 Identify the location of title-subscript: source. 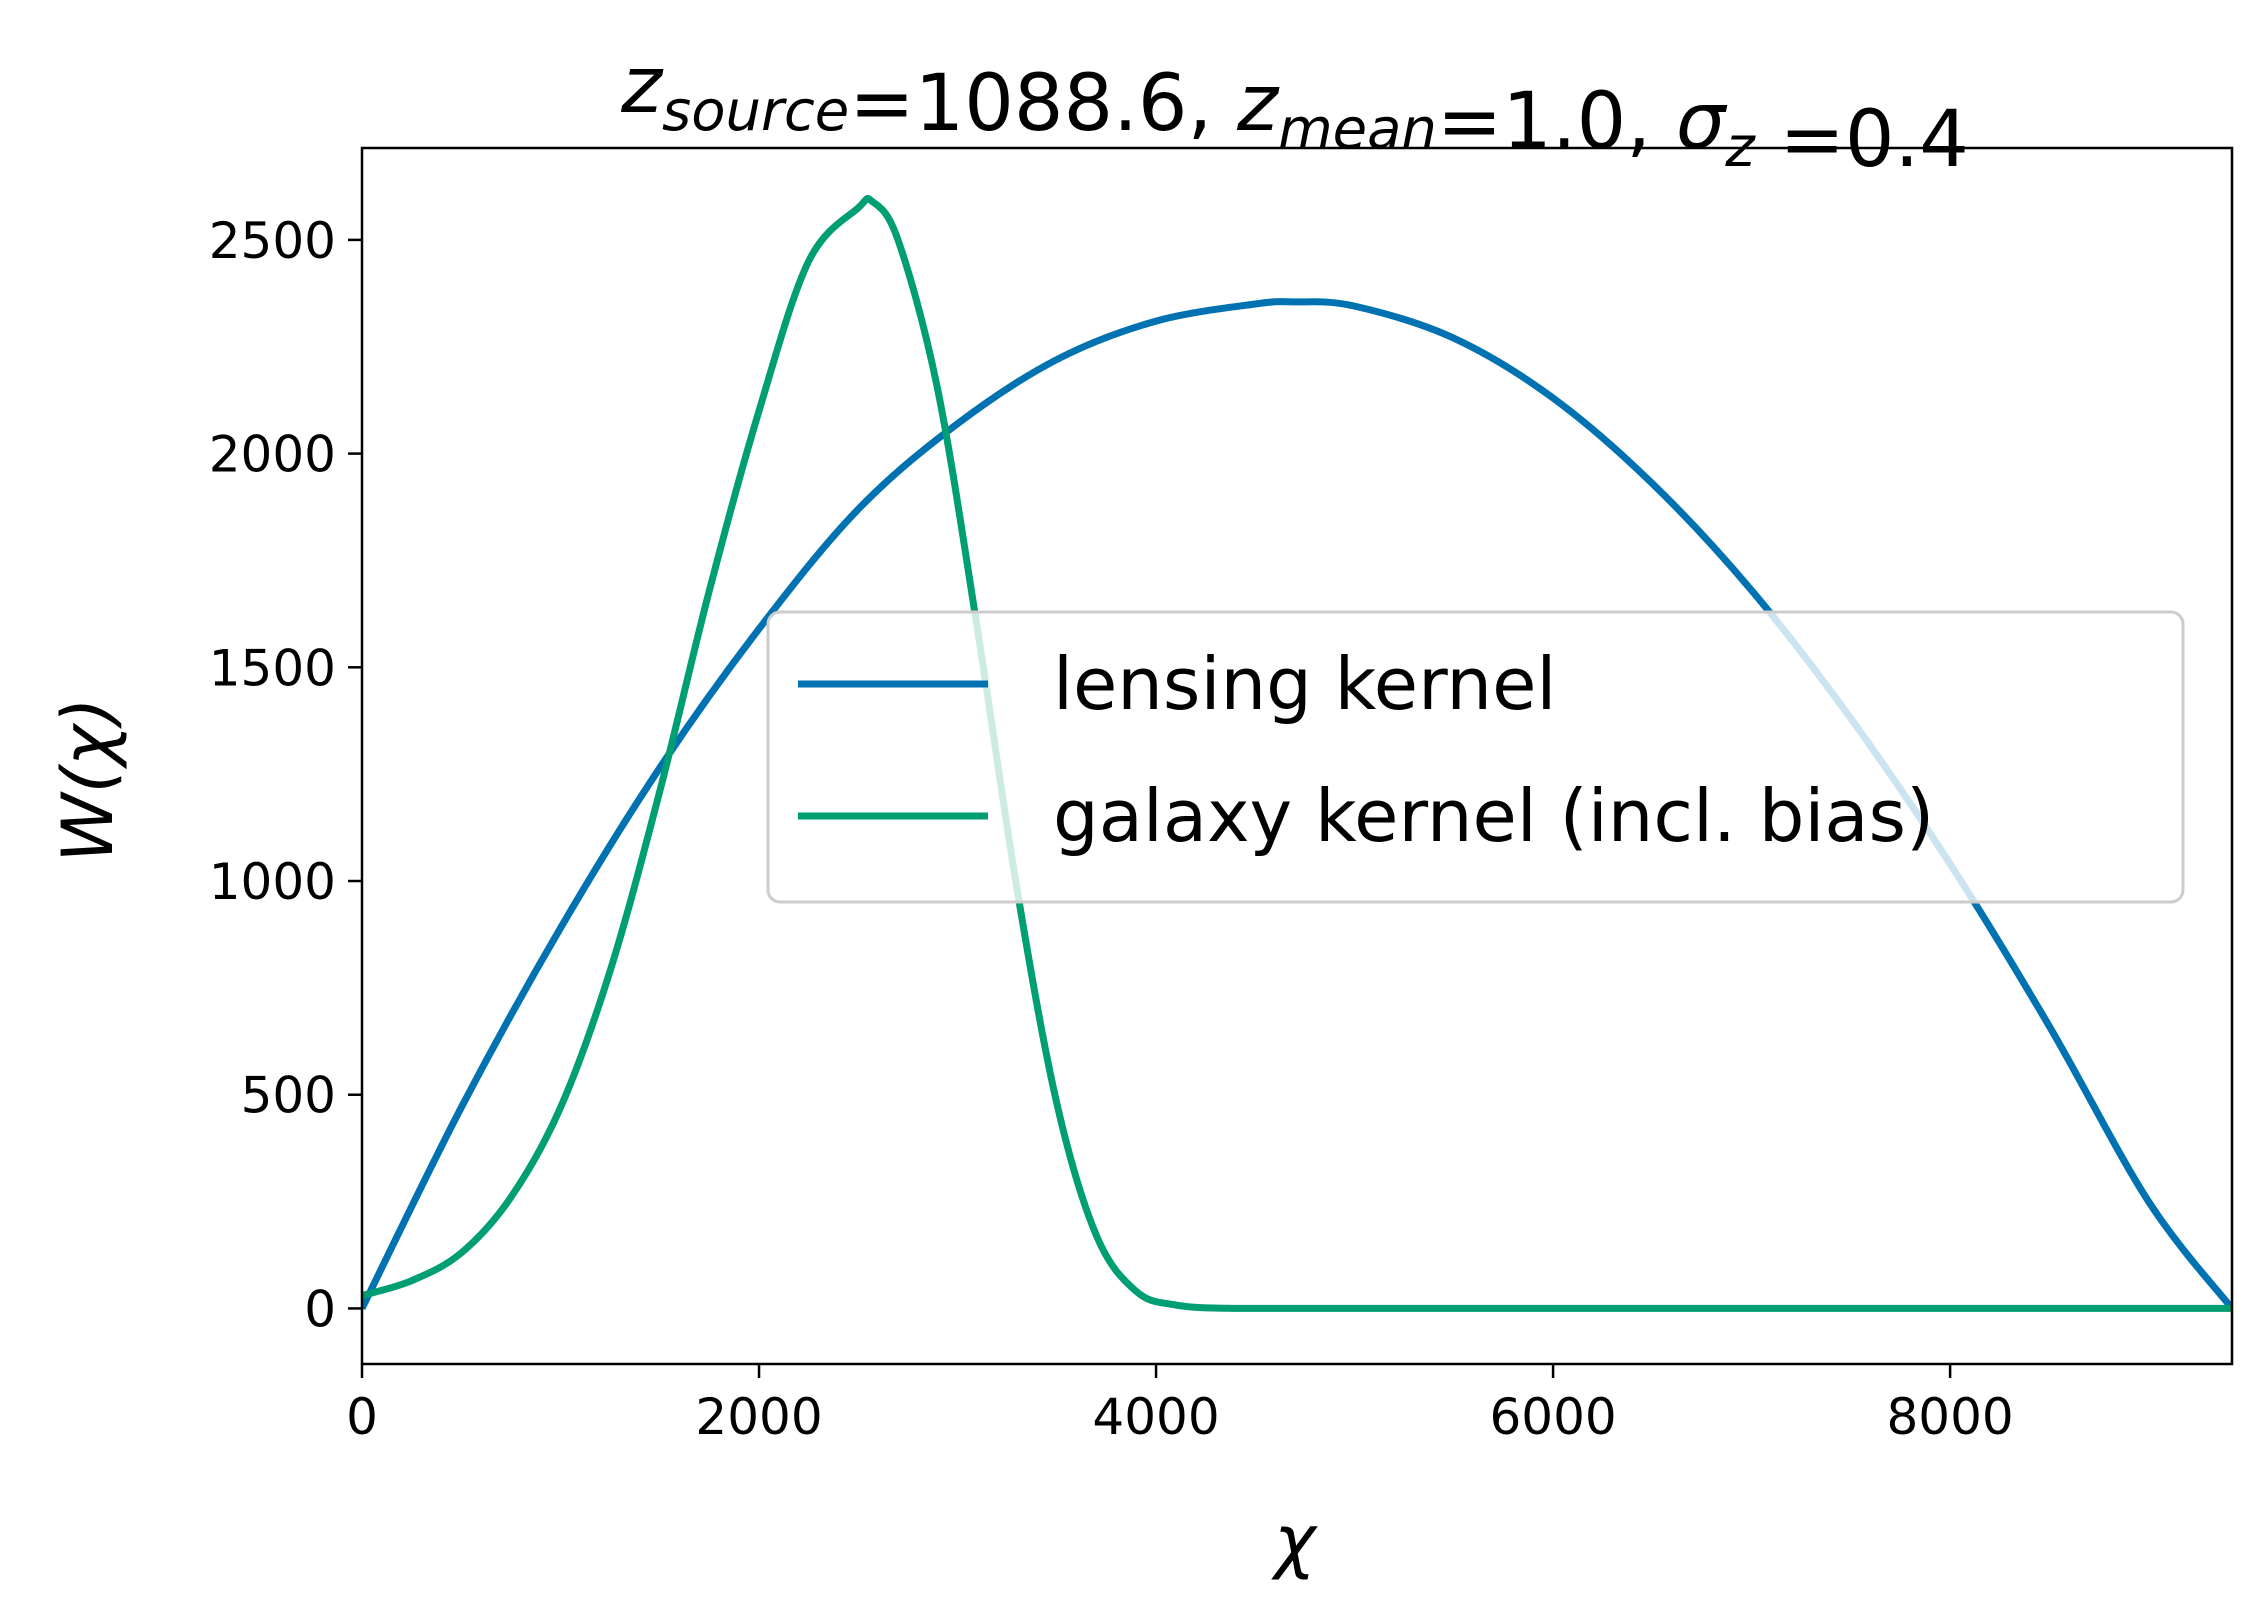
(755, 111).